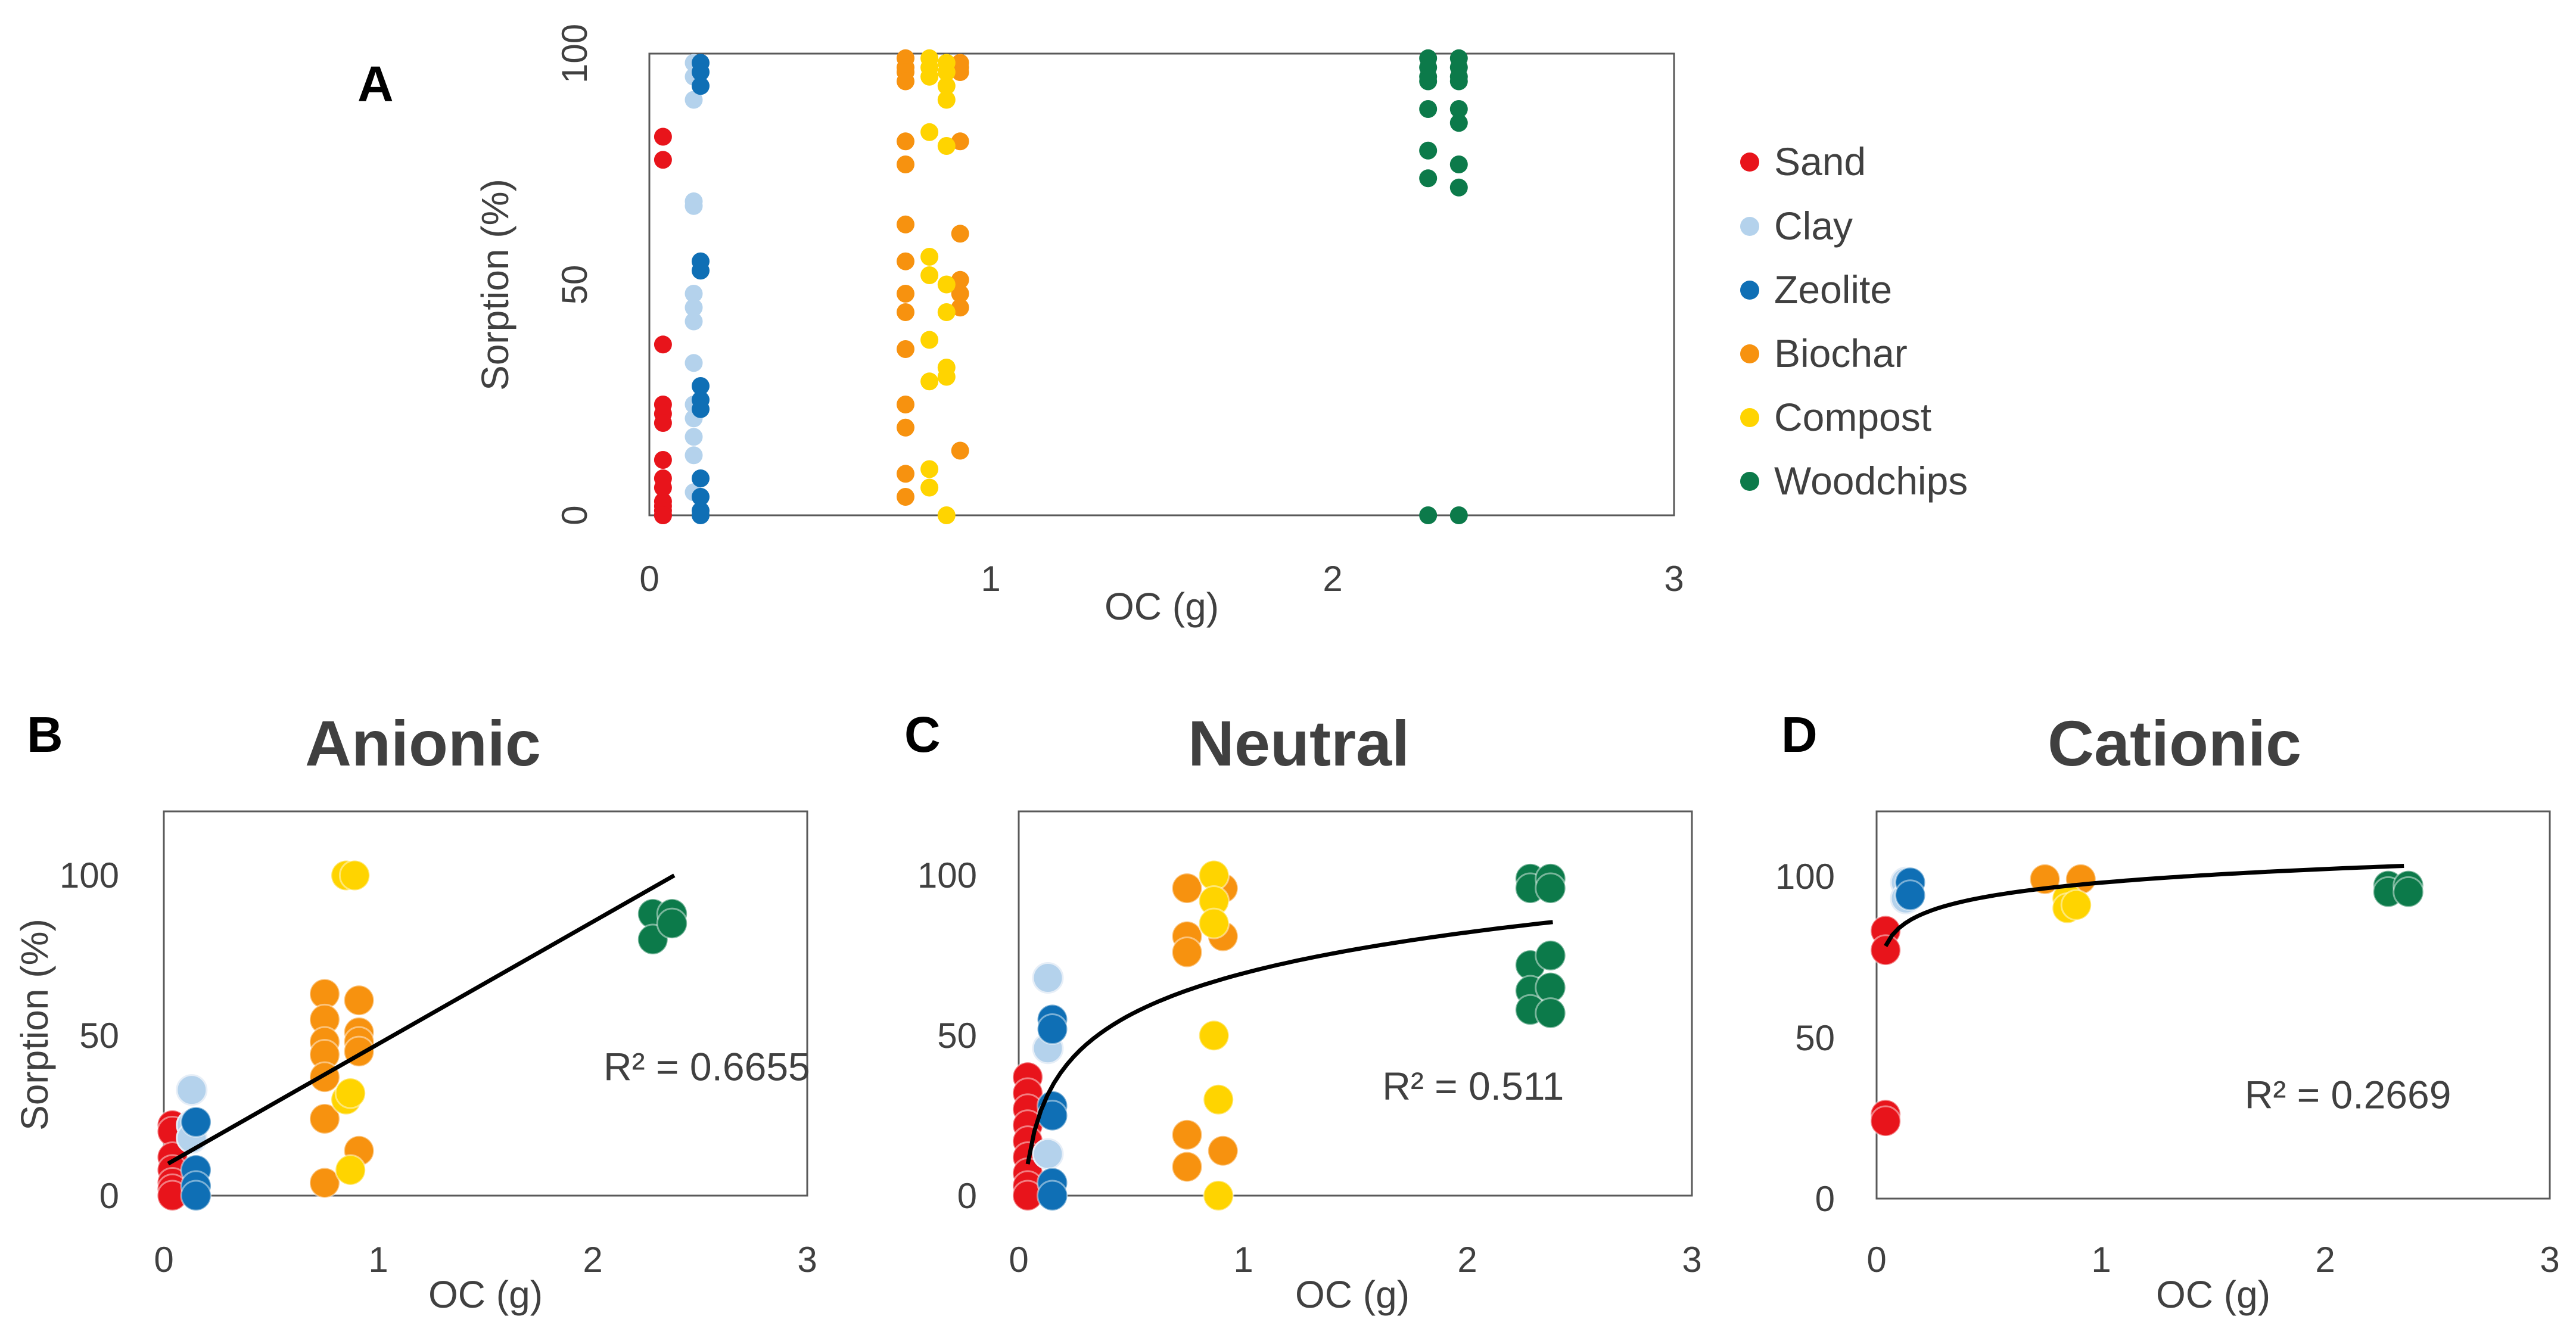 This screenshot has height=1338, width=2576. Describe the element at coordinates (375, 84) in the screenshot. I see `panel-a-label: A` at that location.